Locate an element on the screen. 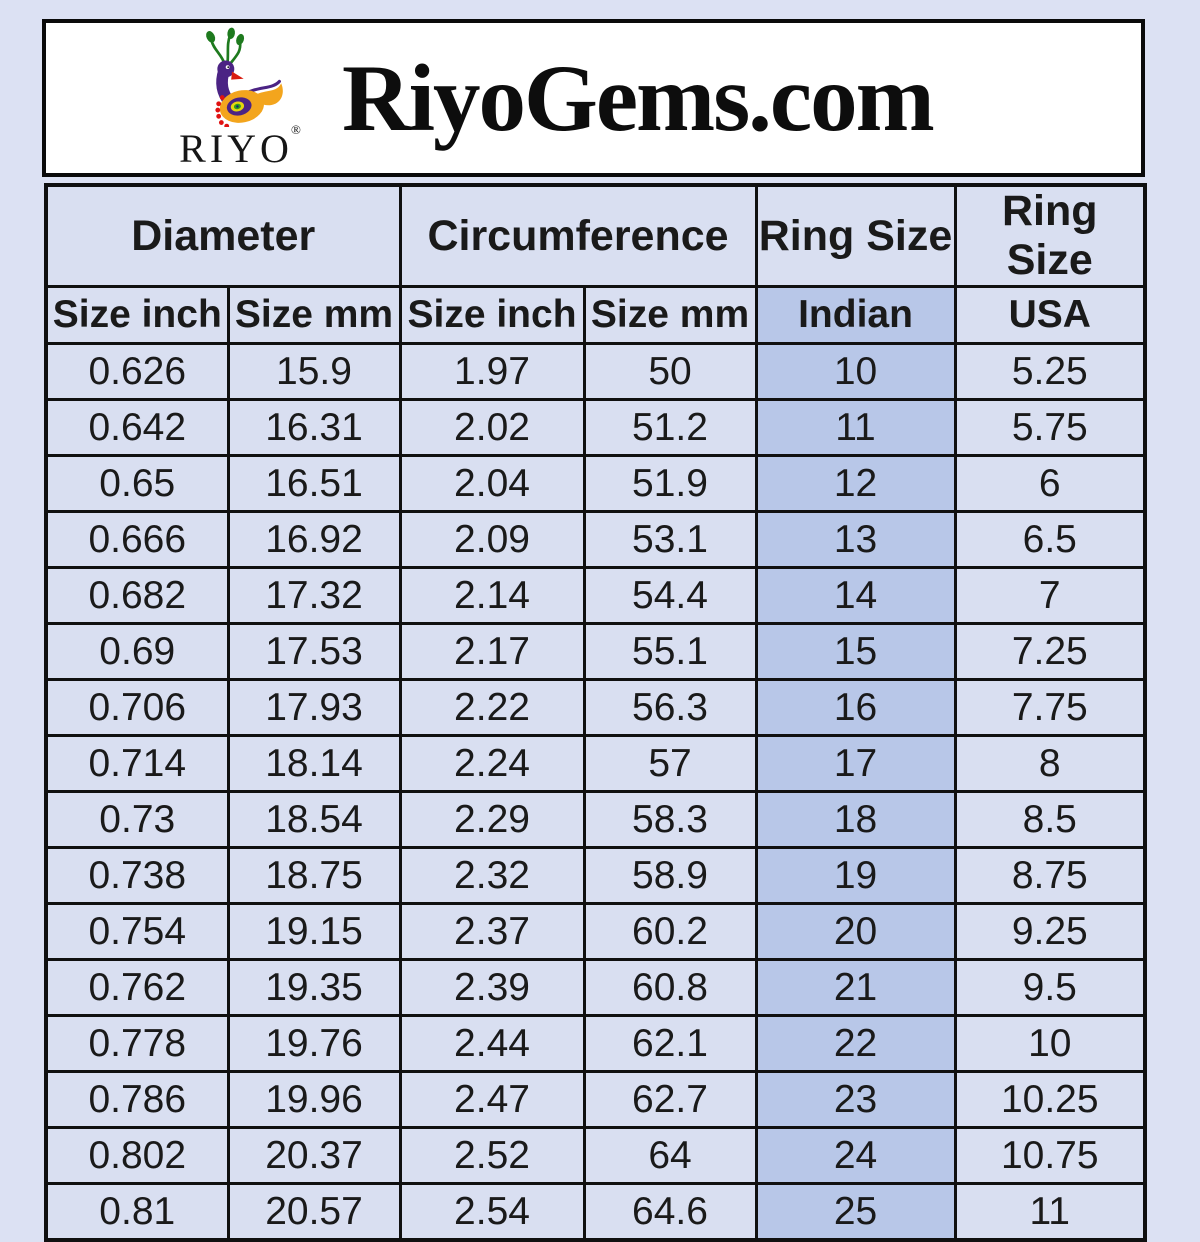 The width and height of the screenshot is (1200, 1242). cell-diameter-size-mm: 19.15 is located at coordinates (314, 931).